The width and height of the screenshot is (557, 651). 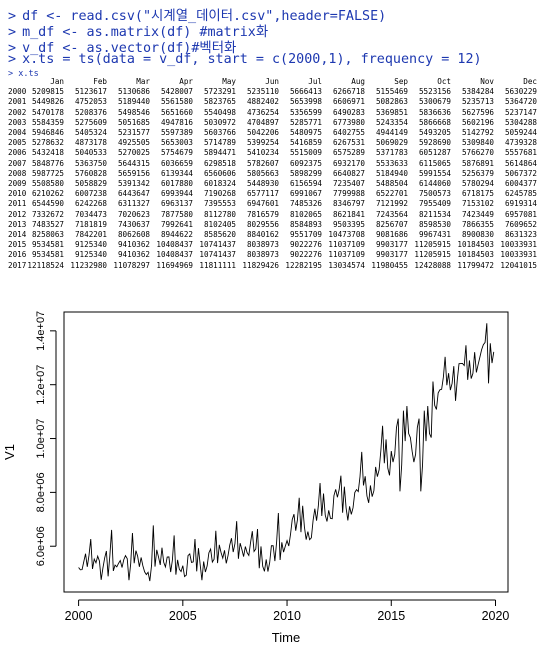 What do you see at coordinates (520, 163) in the screenshot?
I see `ts-value-cell: 5614864` at bounding box center [520, 163].